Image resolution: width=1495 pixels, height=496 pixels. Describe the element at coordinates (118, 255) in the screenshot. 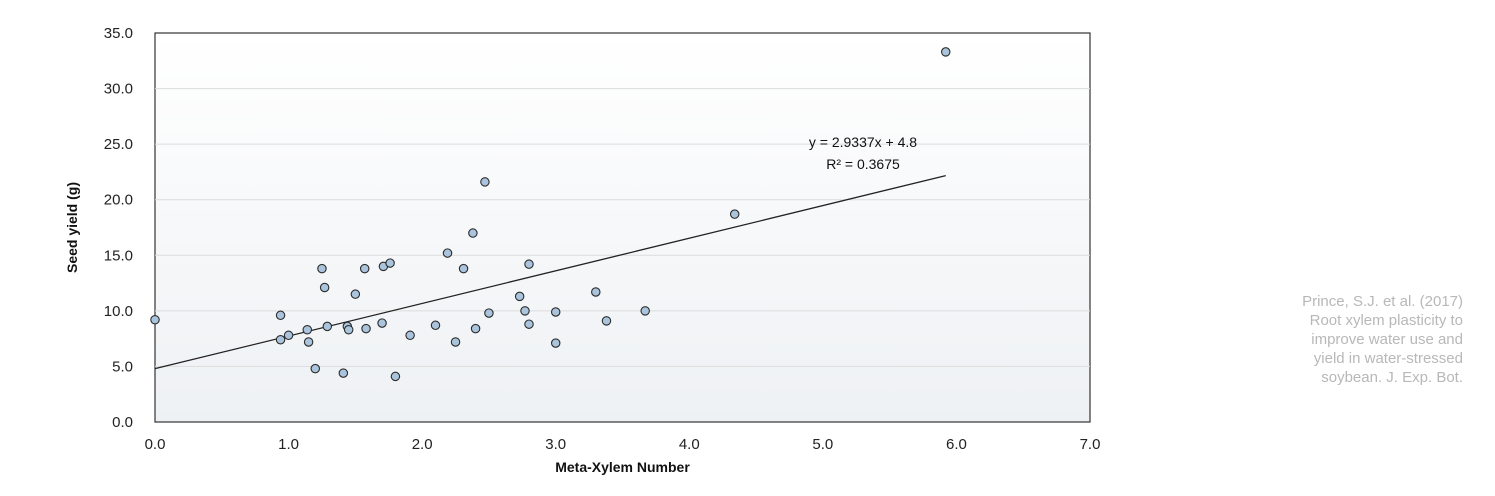

I see `y-tick-label: 15.0` at that location.